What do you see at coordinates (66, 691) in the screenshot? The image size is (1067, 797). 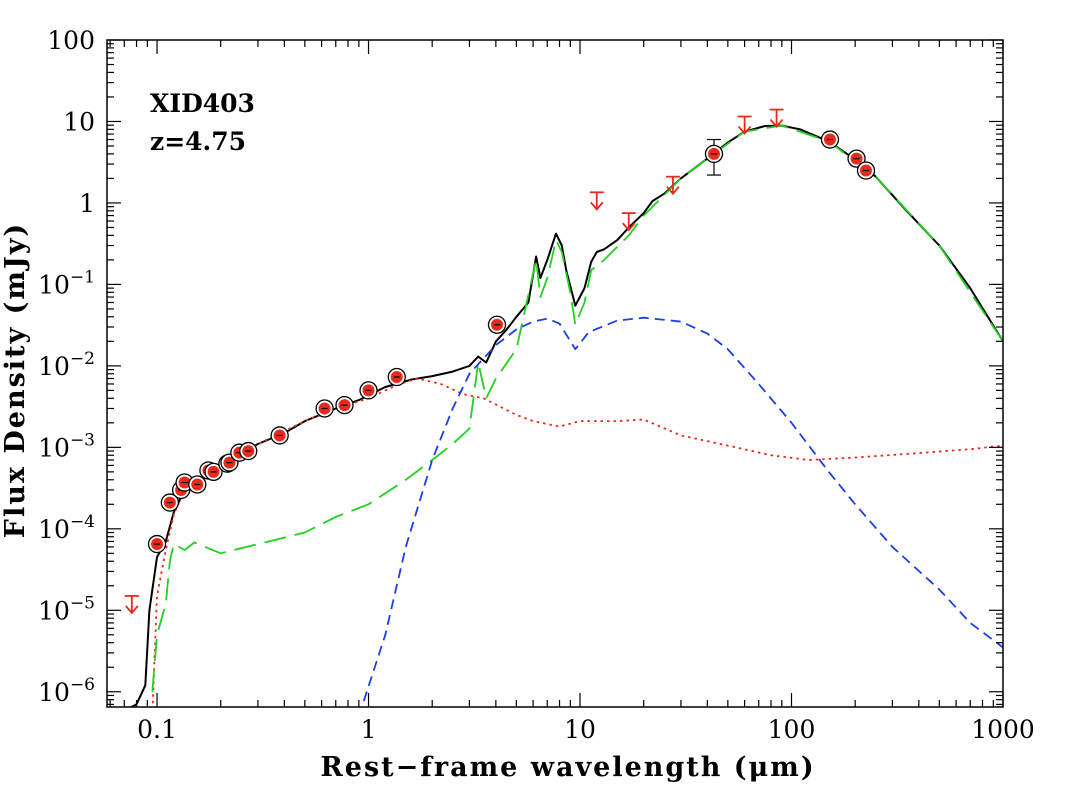 I see `y-tick-label: 10⁻⁶` at bounding box center [66, 691].